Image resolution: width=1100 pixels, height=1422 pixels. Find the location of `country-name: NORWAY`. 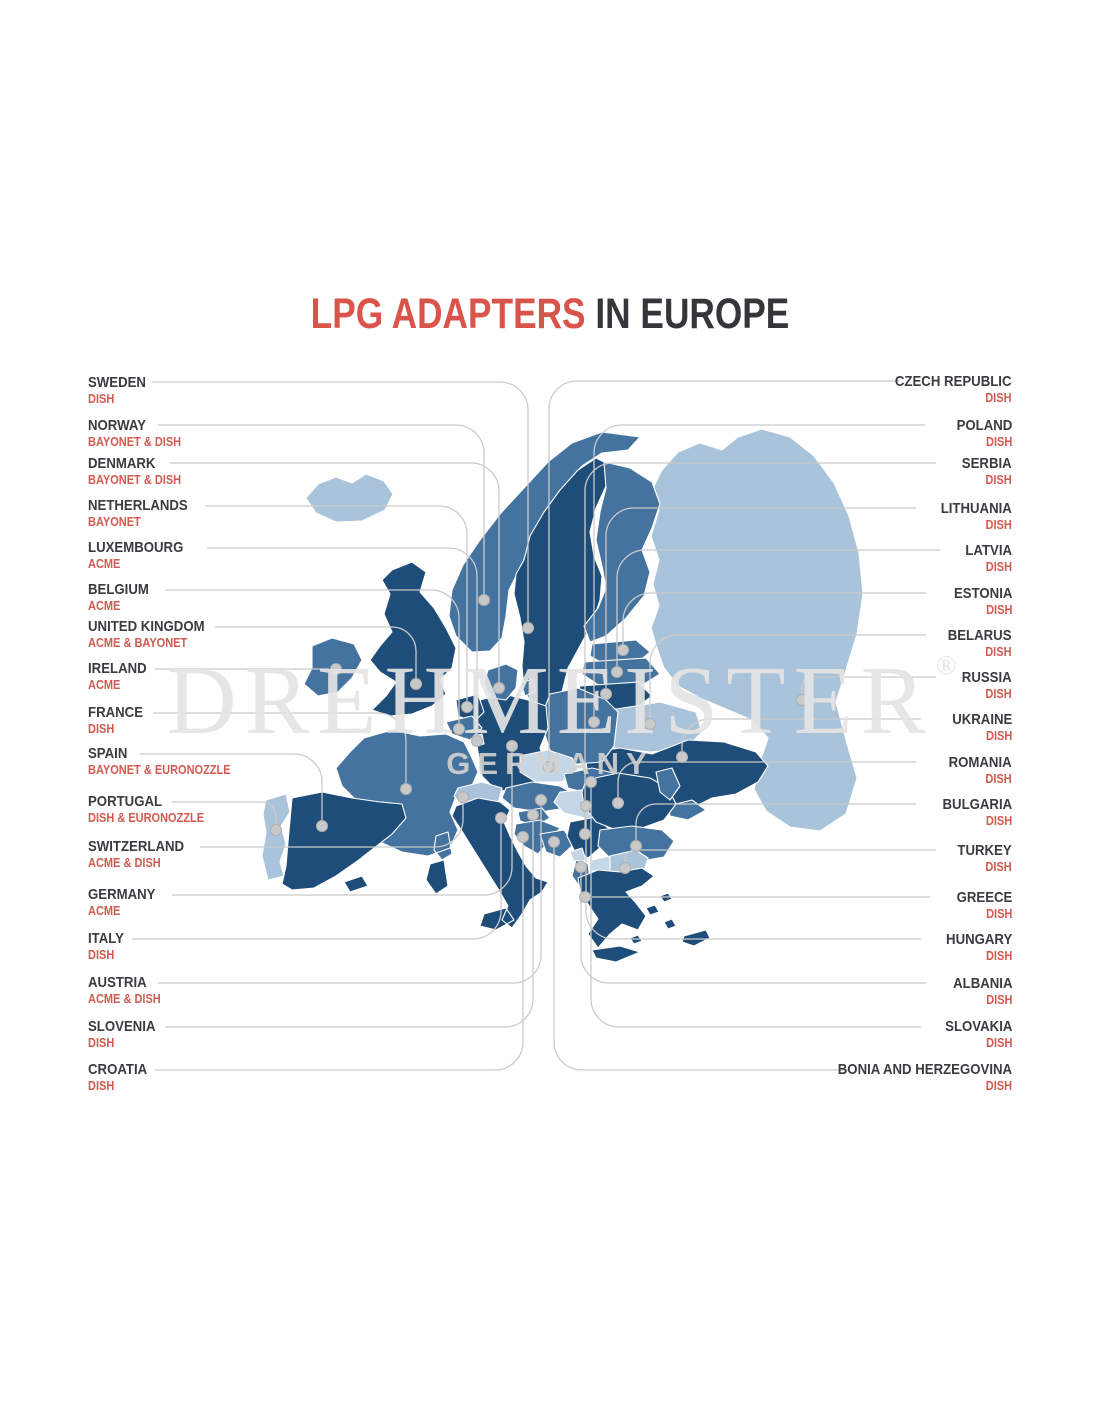

country-name: NORWAY is located at coordinates (117, 425).